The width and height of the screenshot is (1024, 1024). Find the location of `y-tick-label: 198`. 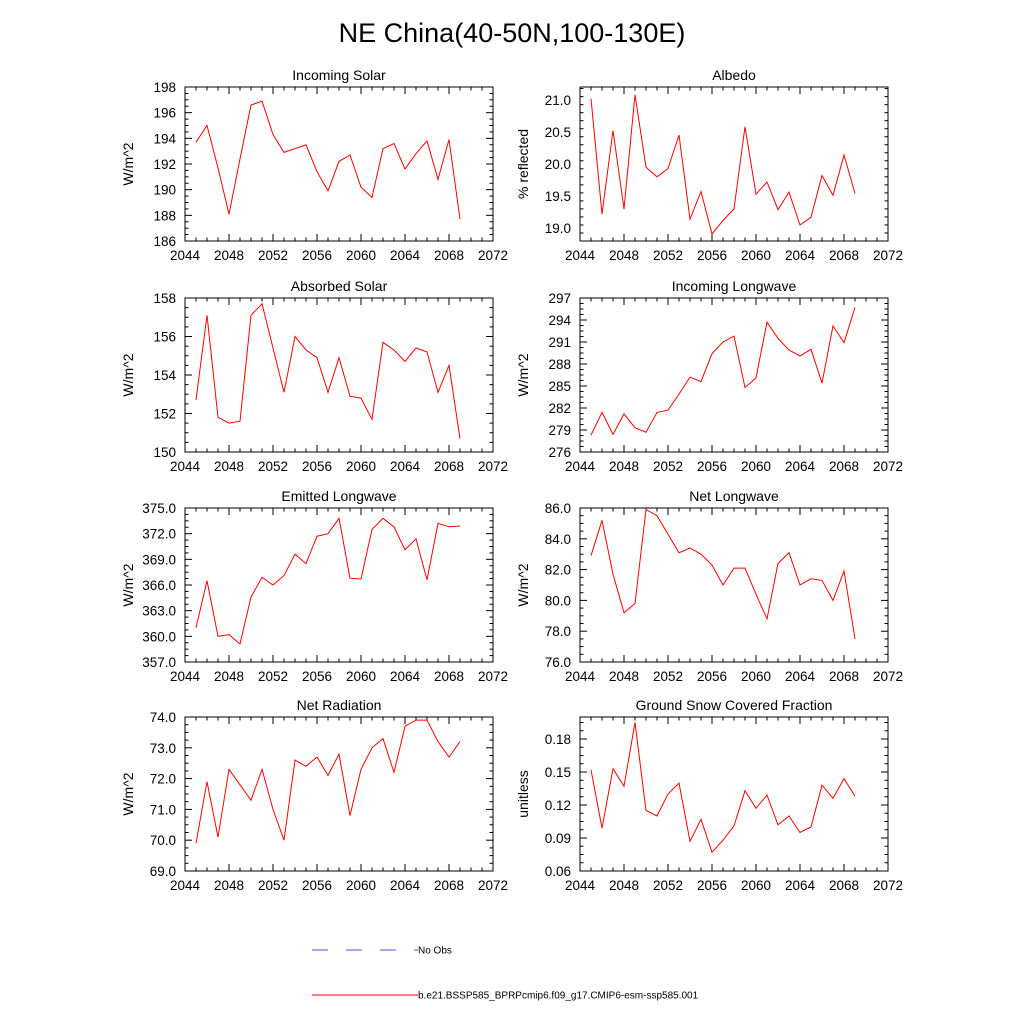

y-tick-label: 198 is located at coordinates (164, 87).